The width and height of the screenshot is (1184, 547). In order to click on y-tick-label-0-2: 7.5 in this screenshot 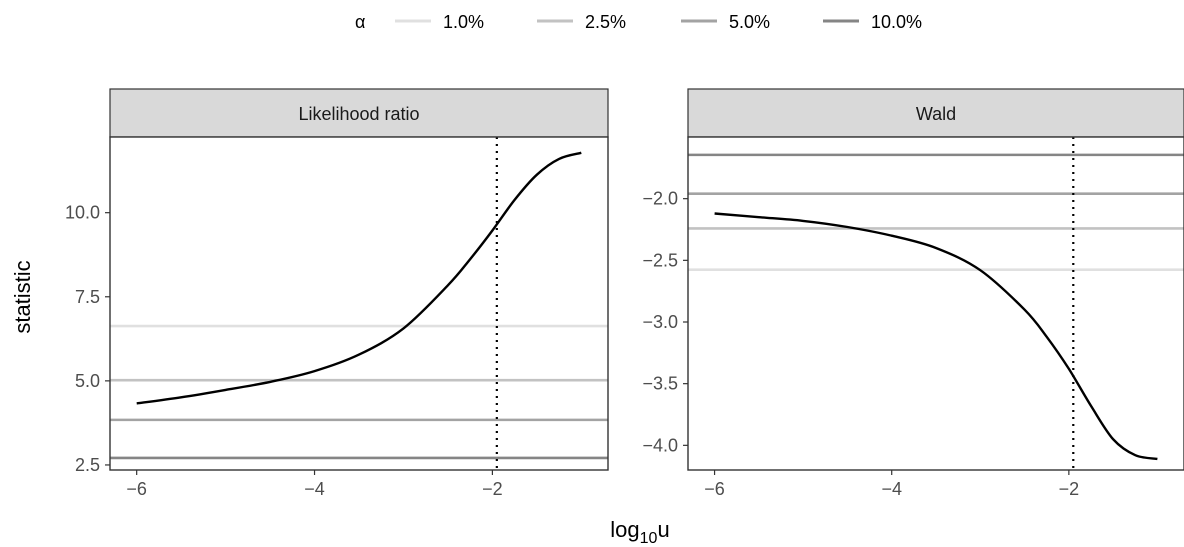, I will do `click(87, 297)`.